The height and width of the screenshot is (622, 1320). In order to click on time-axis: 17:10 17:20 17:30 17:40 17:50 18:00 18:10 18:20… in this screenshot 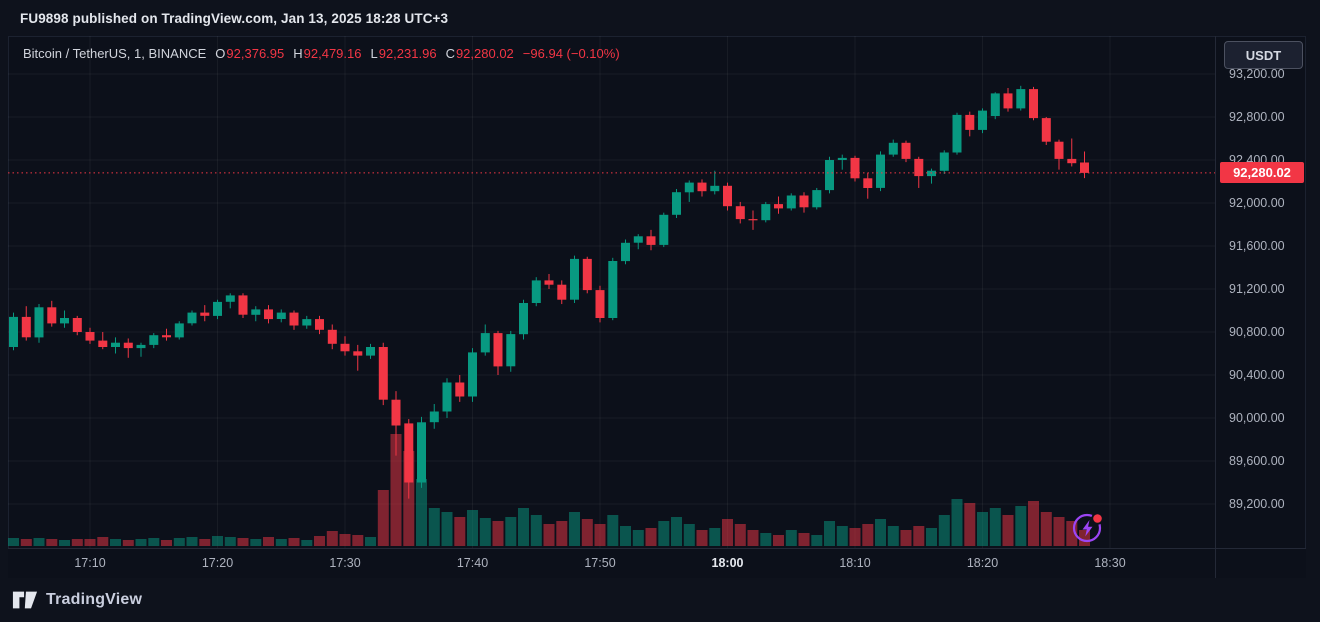, I will do `click(657, 563)`.